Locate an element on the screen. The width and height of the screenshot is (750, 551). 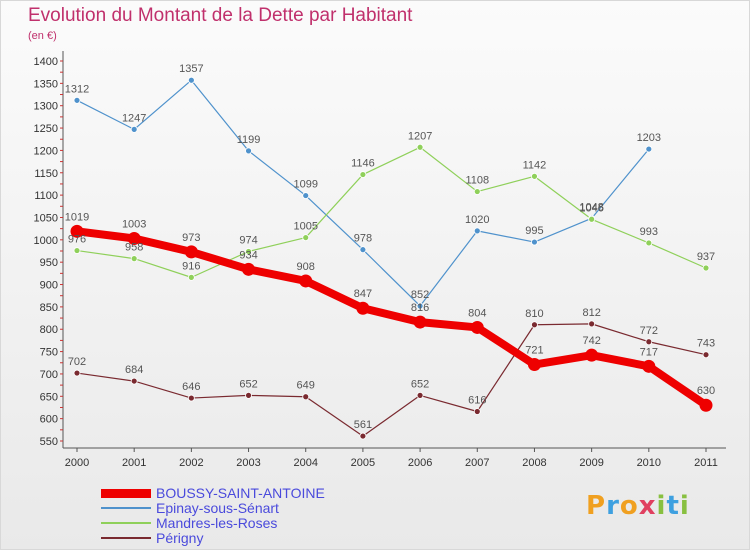
y-tick-label: 1200 is located at coordinates (46, 151).